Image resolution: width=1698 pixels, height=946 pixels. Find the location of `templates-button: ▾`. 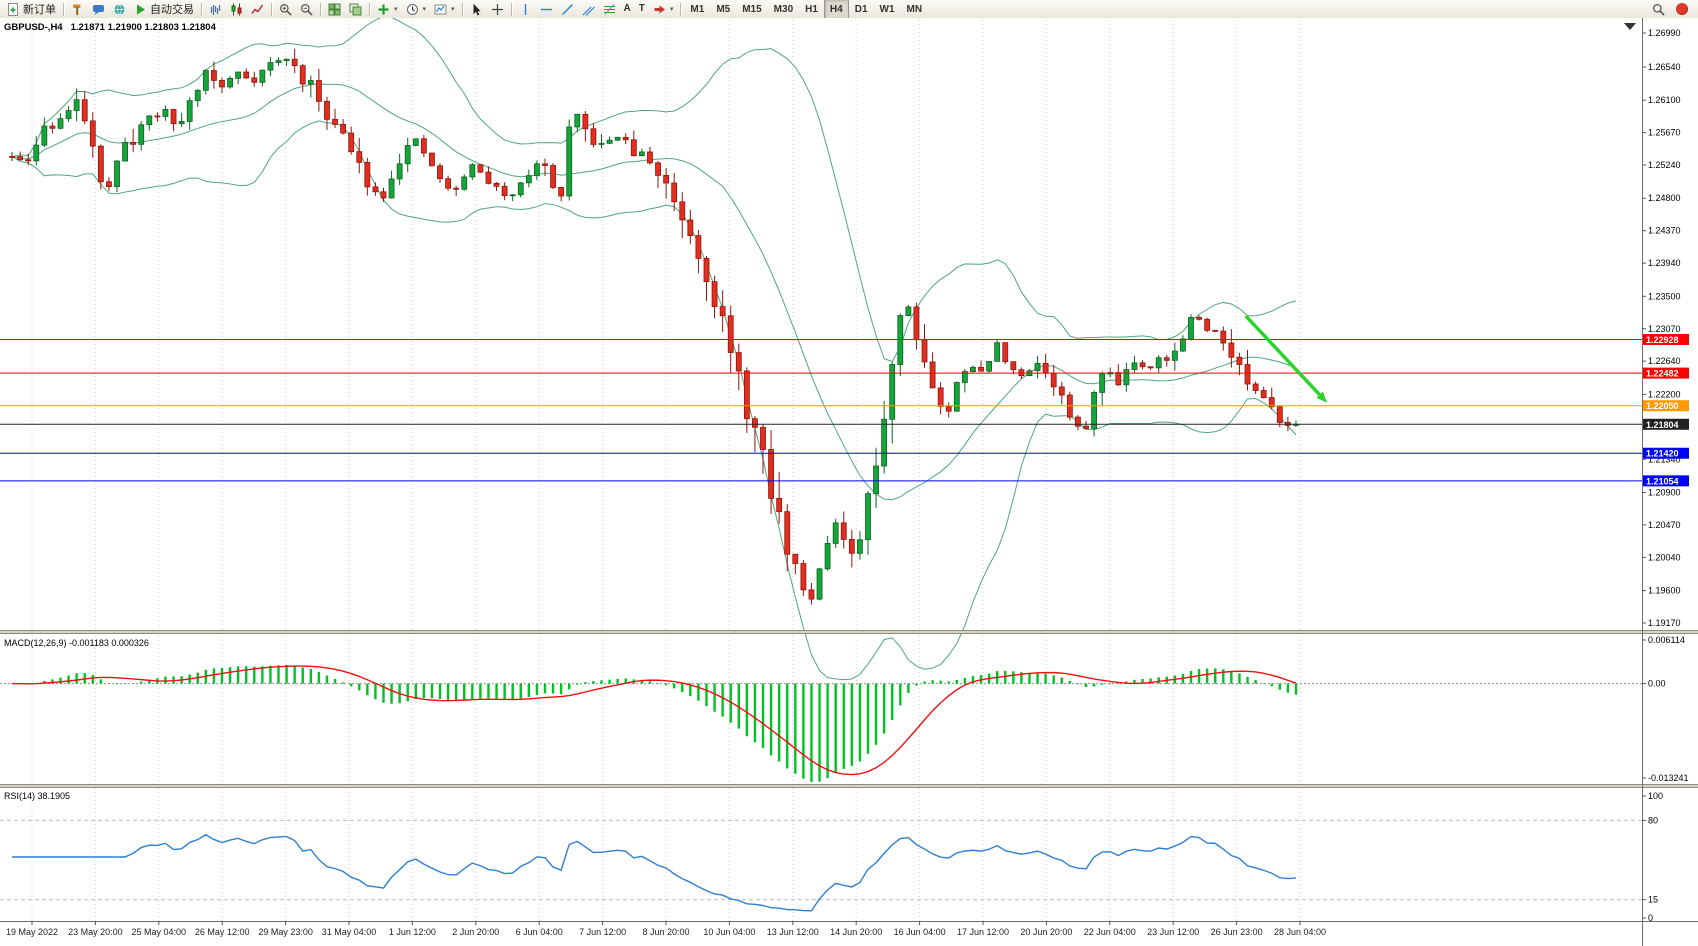

templates-button: ▾ is located at coordinates (444, 9).